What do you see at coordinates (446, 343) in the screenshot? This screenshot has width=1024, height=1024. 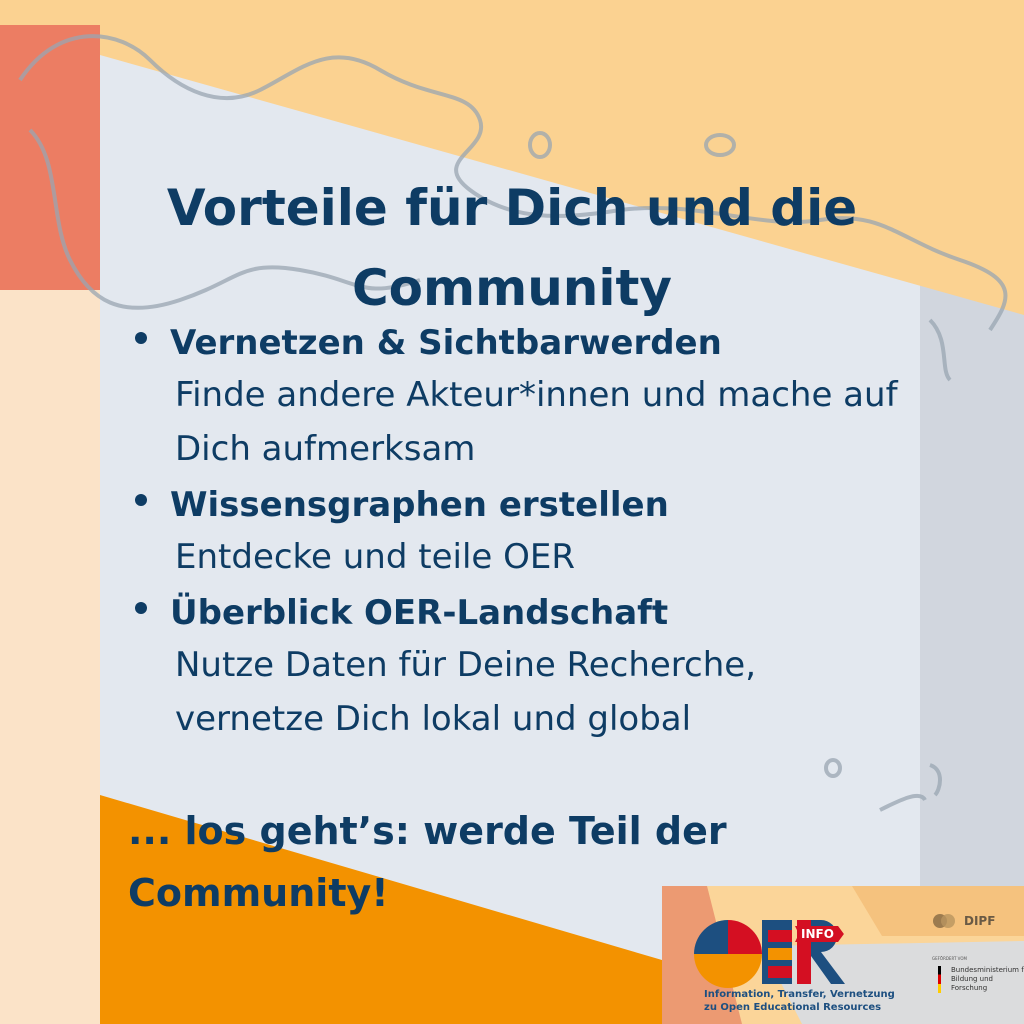 I see `item-heading: Vernetzen & Sichtbarwerden` at bounding box center [446, 343].